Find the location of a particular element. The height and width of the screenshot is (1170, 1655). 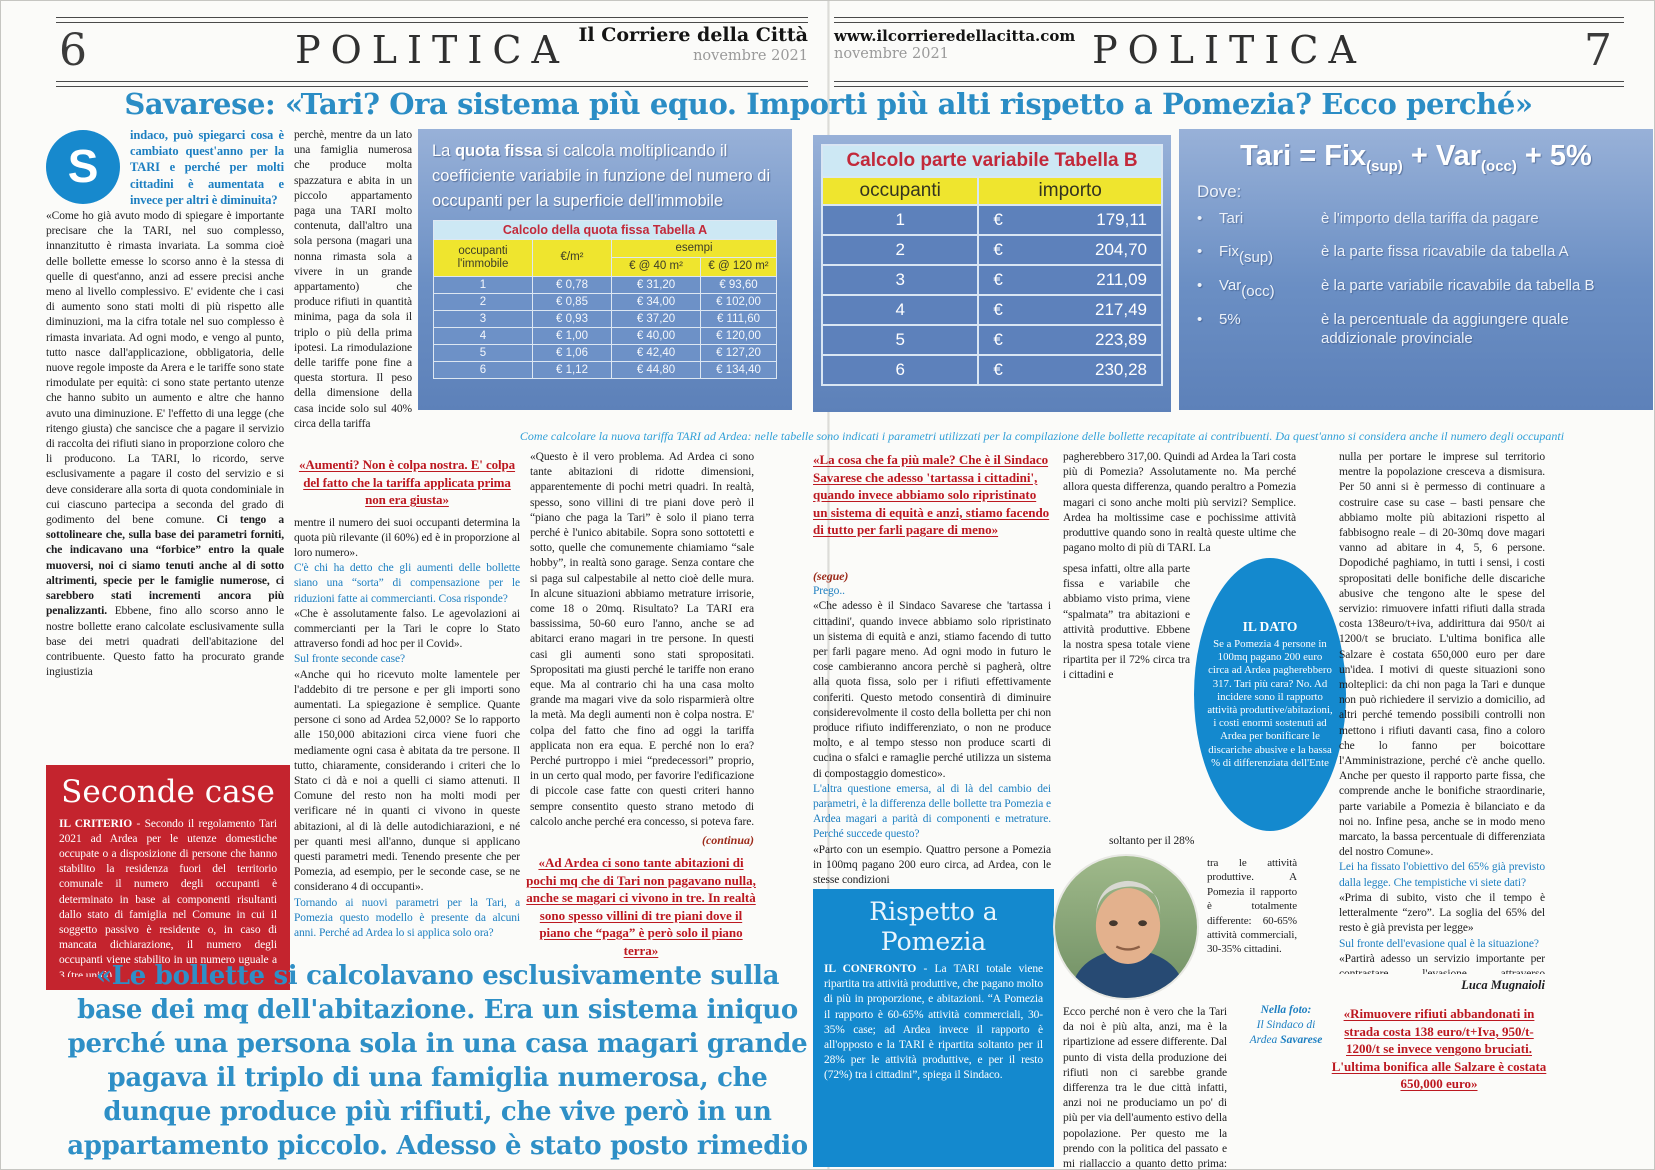

cell: € 134,40 is located at coordinates (738, 369).